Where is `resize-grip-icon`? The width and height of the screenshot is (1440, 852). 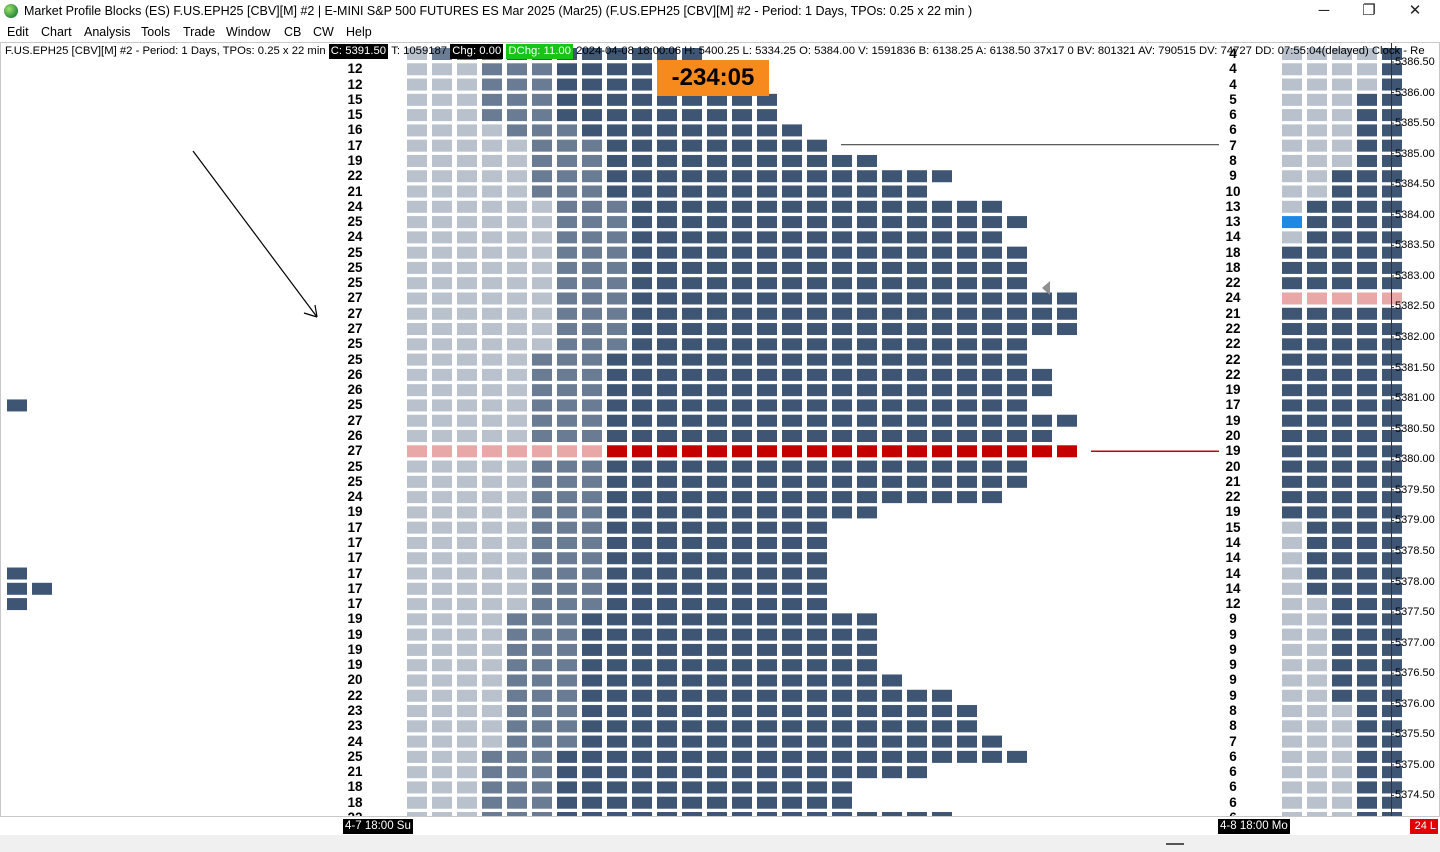 resize-grip-icon is located at coordinates (1175, 844).